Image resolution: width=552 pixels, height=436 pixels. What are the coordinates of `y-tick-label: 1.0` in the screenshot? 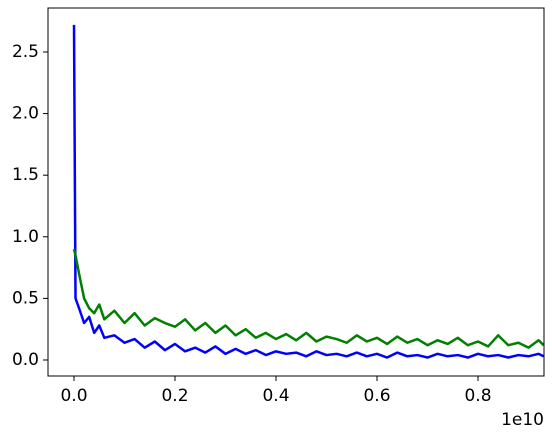 It's located at (25, 237).